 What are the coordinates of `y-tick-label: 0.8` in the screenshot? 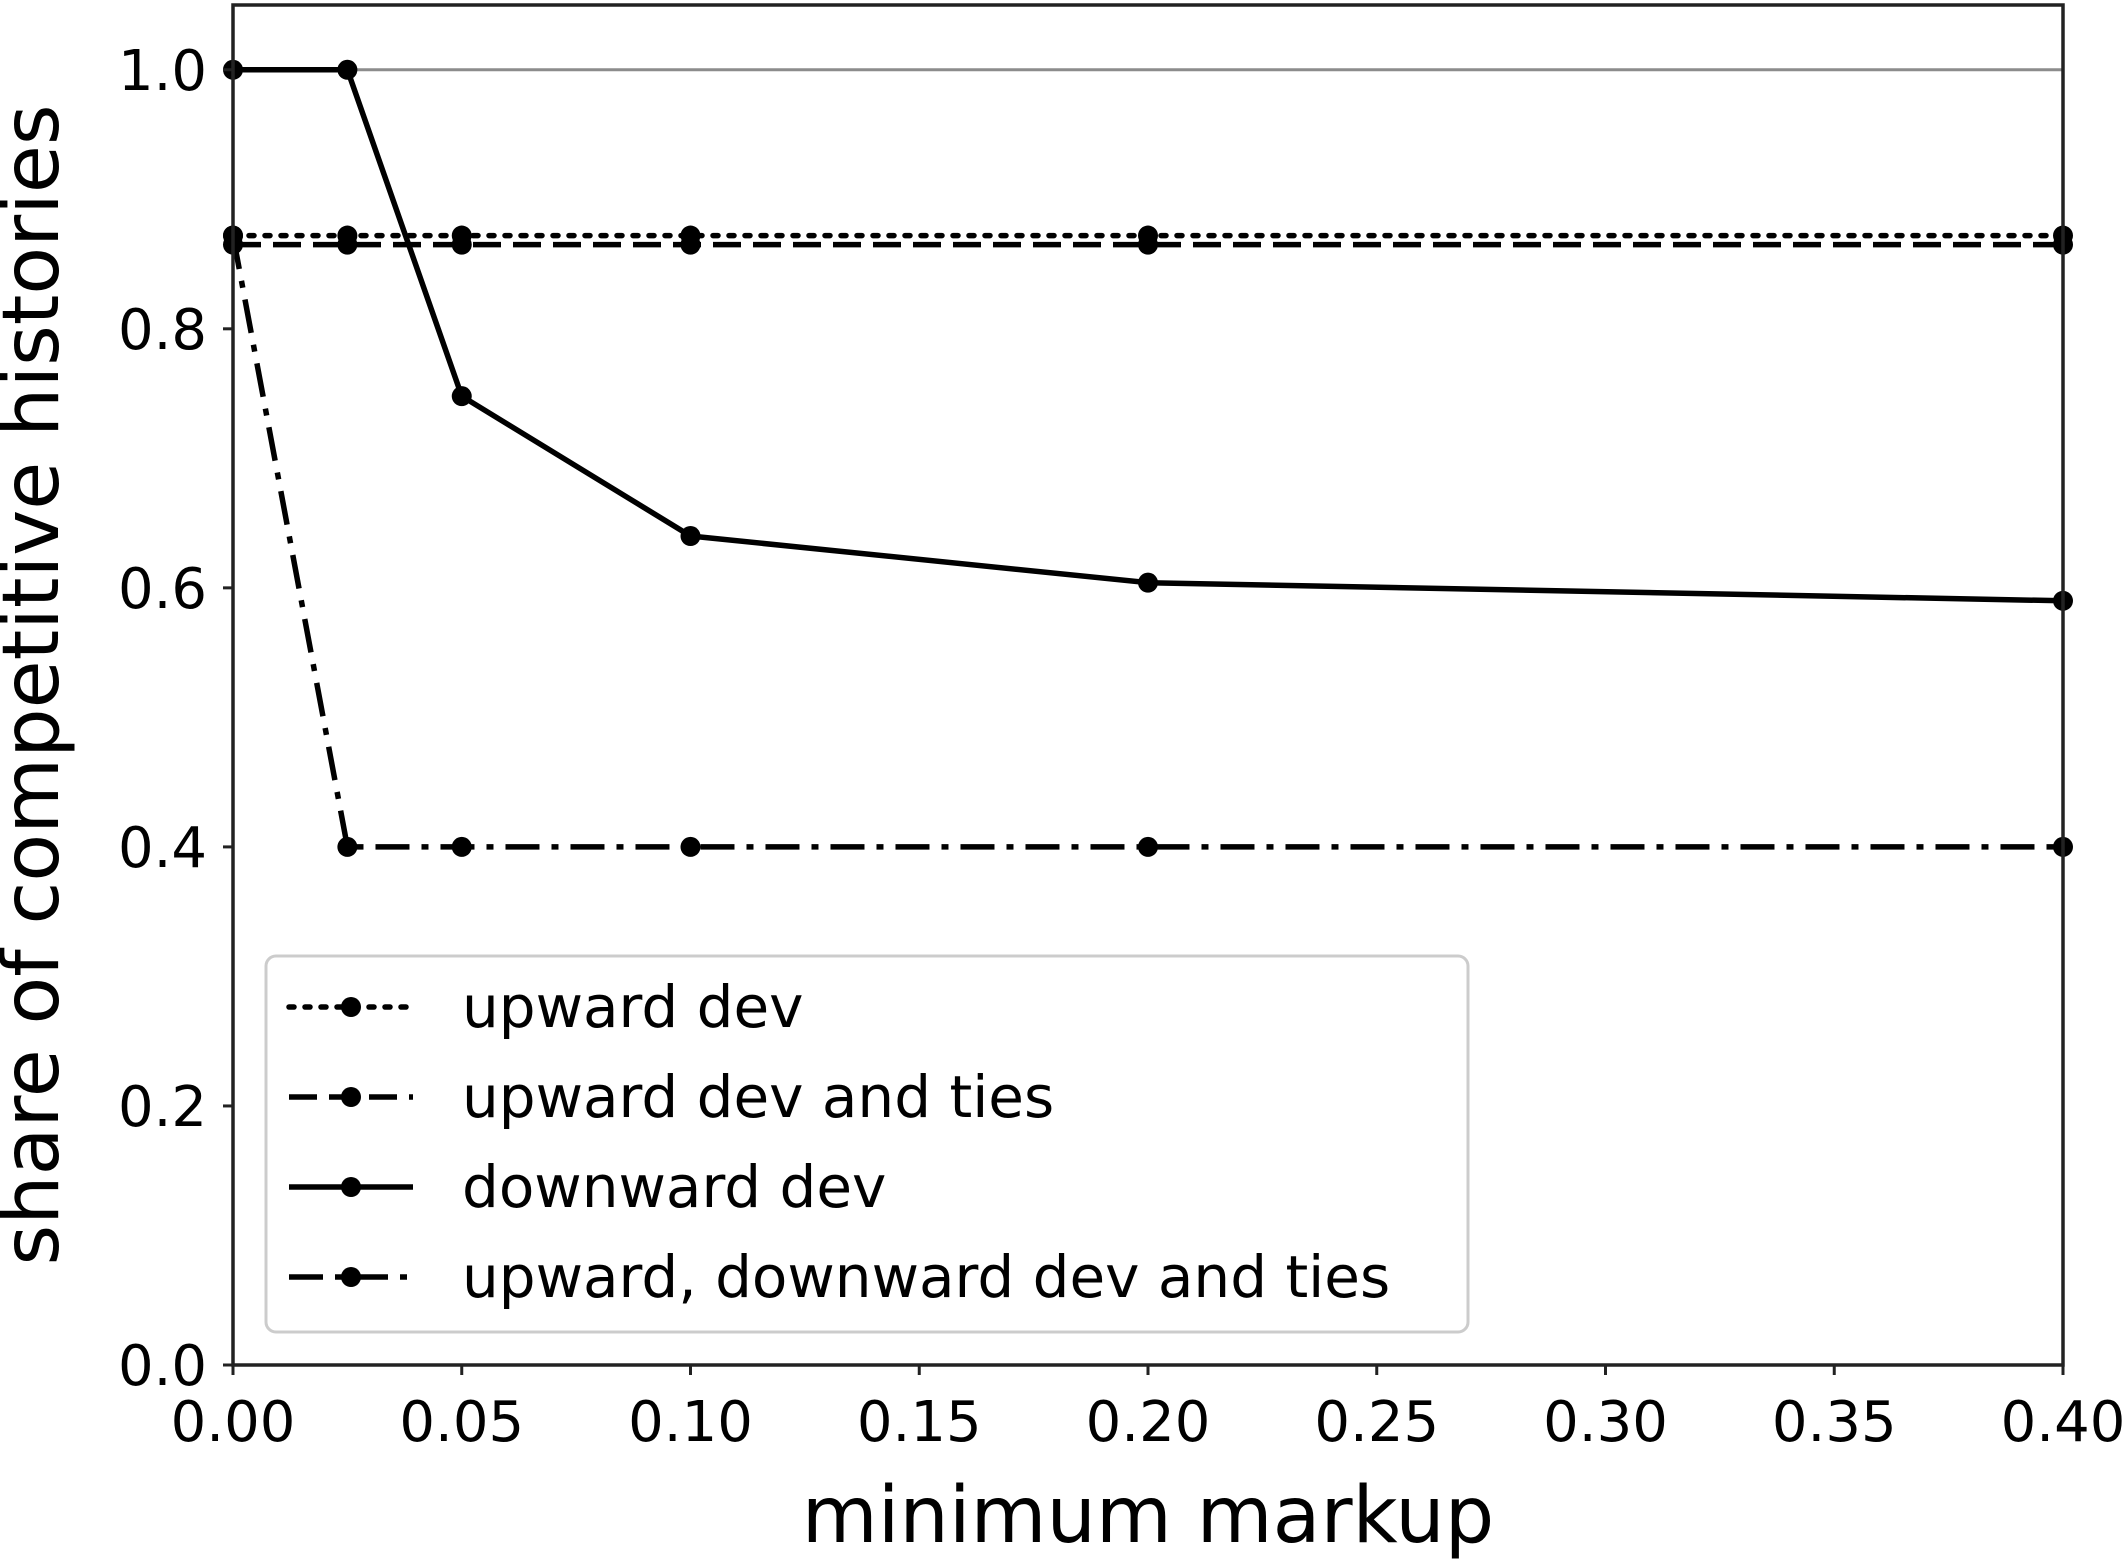 It's located at (162, 330).